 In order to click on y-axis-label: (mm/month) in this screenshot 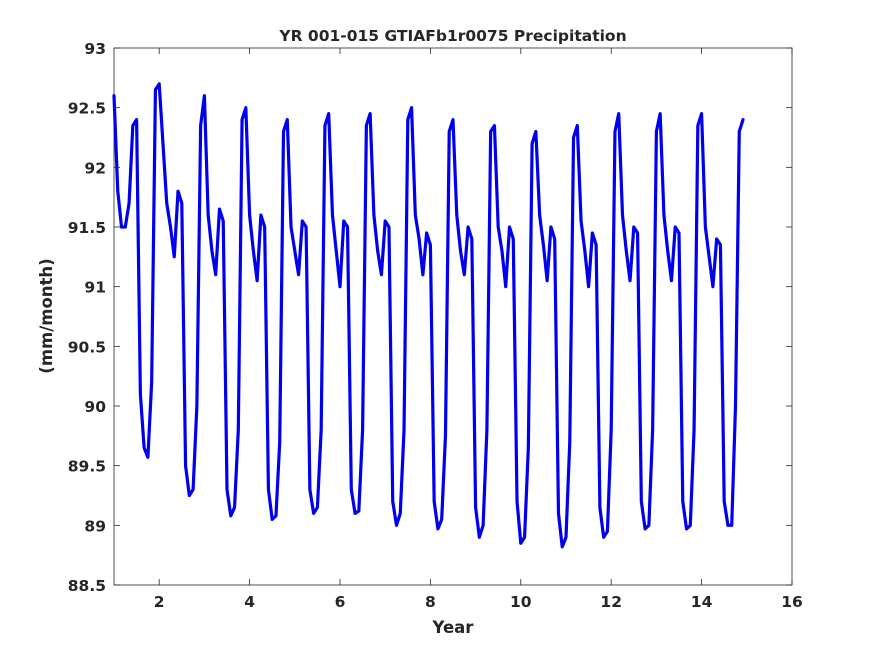, I will do `click(46, 315)`.